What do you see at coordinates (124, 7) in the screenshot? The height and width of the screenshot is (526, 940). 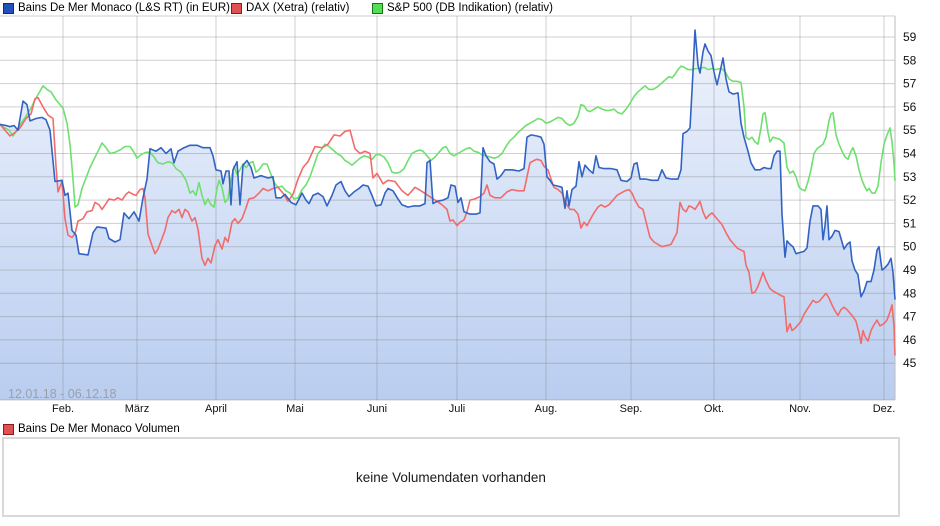 I see `legend-label: Bains De Mer Monaco (L&S RT) (in EUR)` at bounding box center [124, 7].